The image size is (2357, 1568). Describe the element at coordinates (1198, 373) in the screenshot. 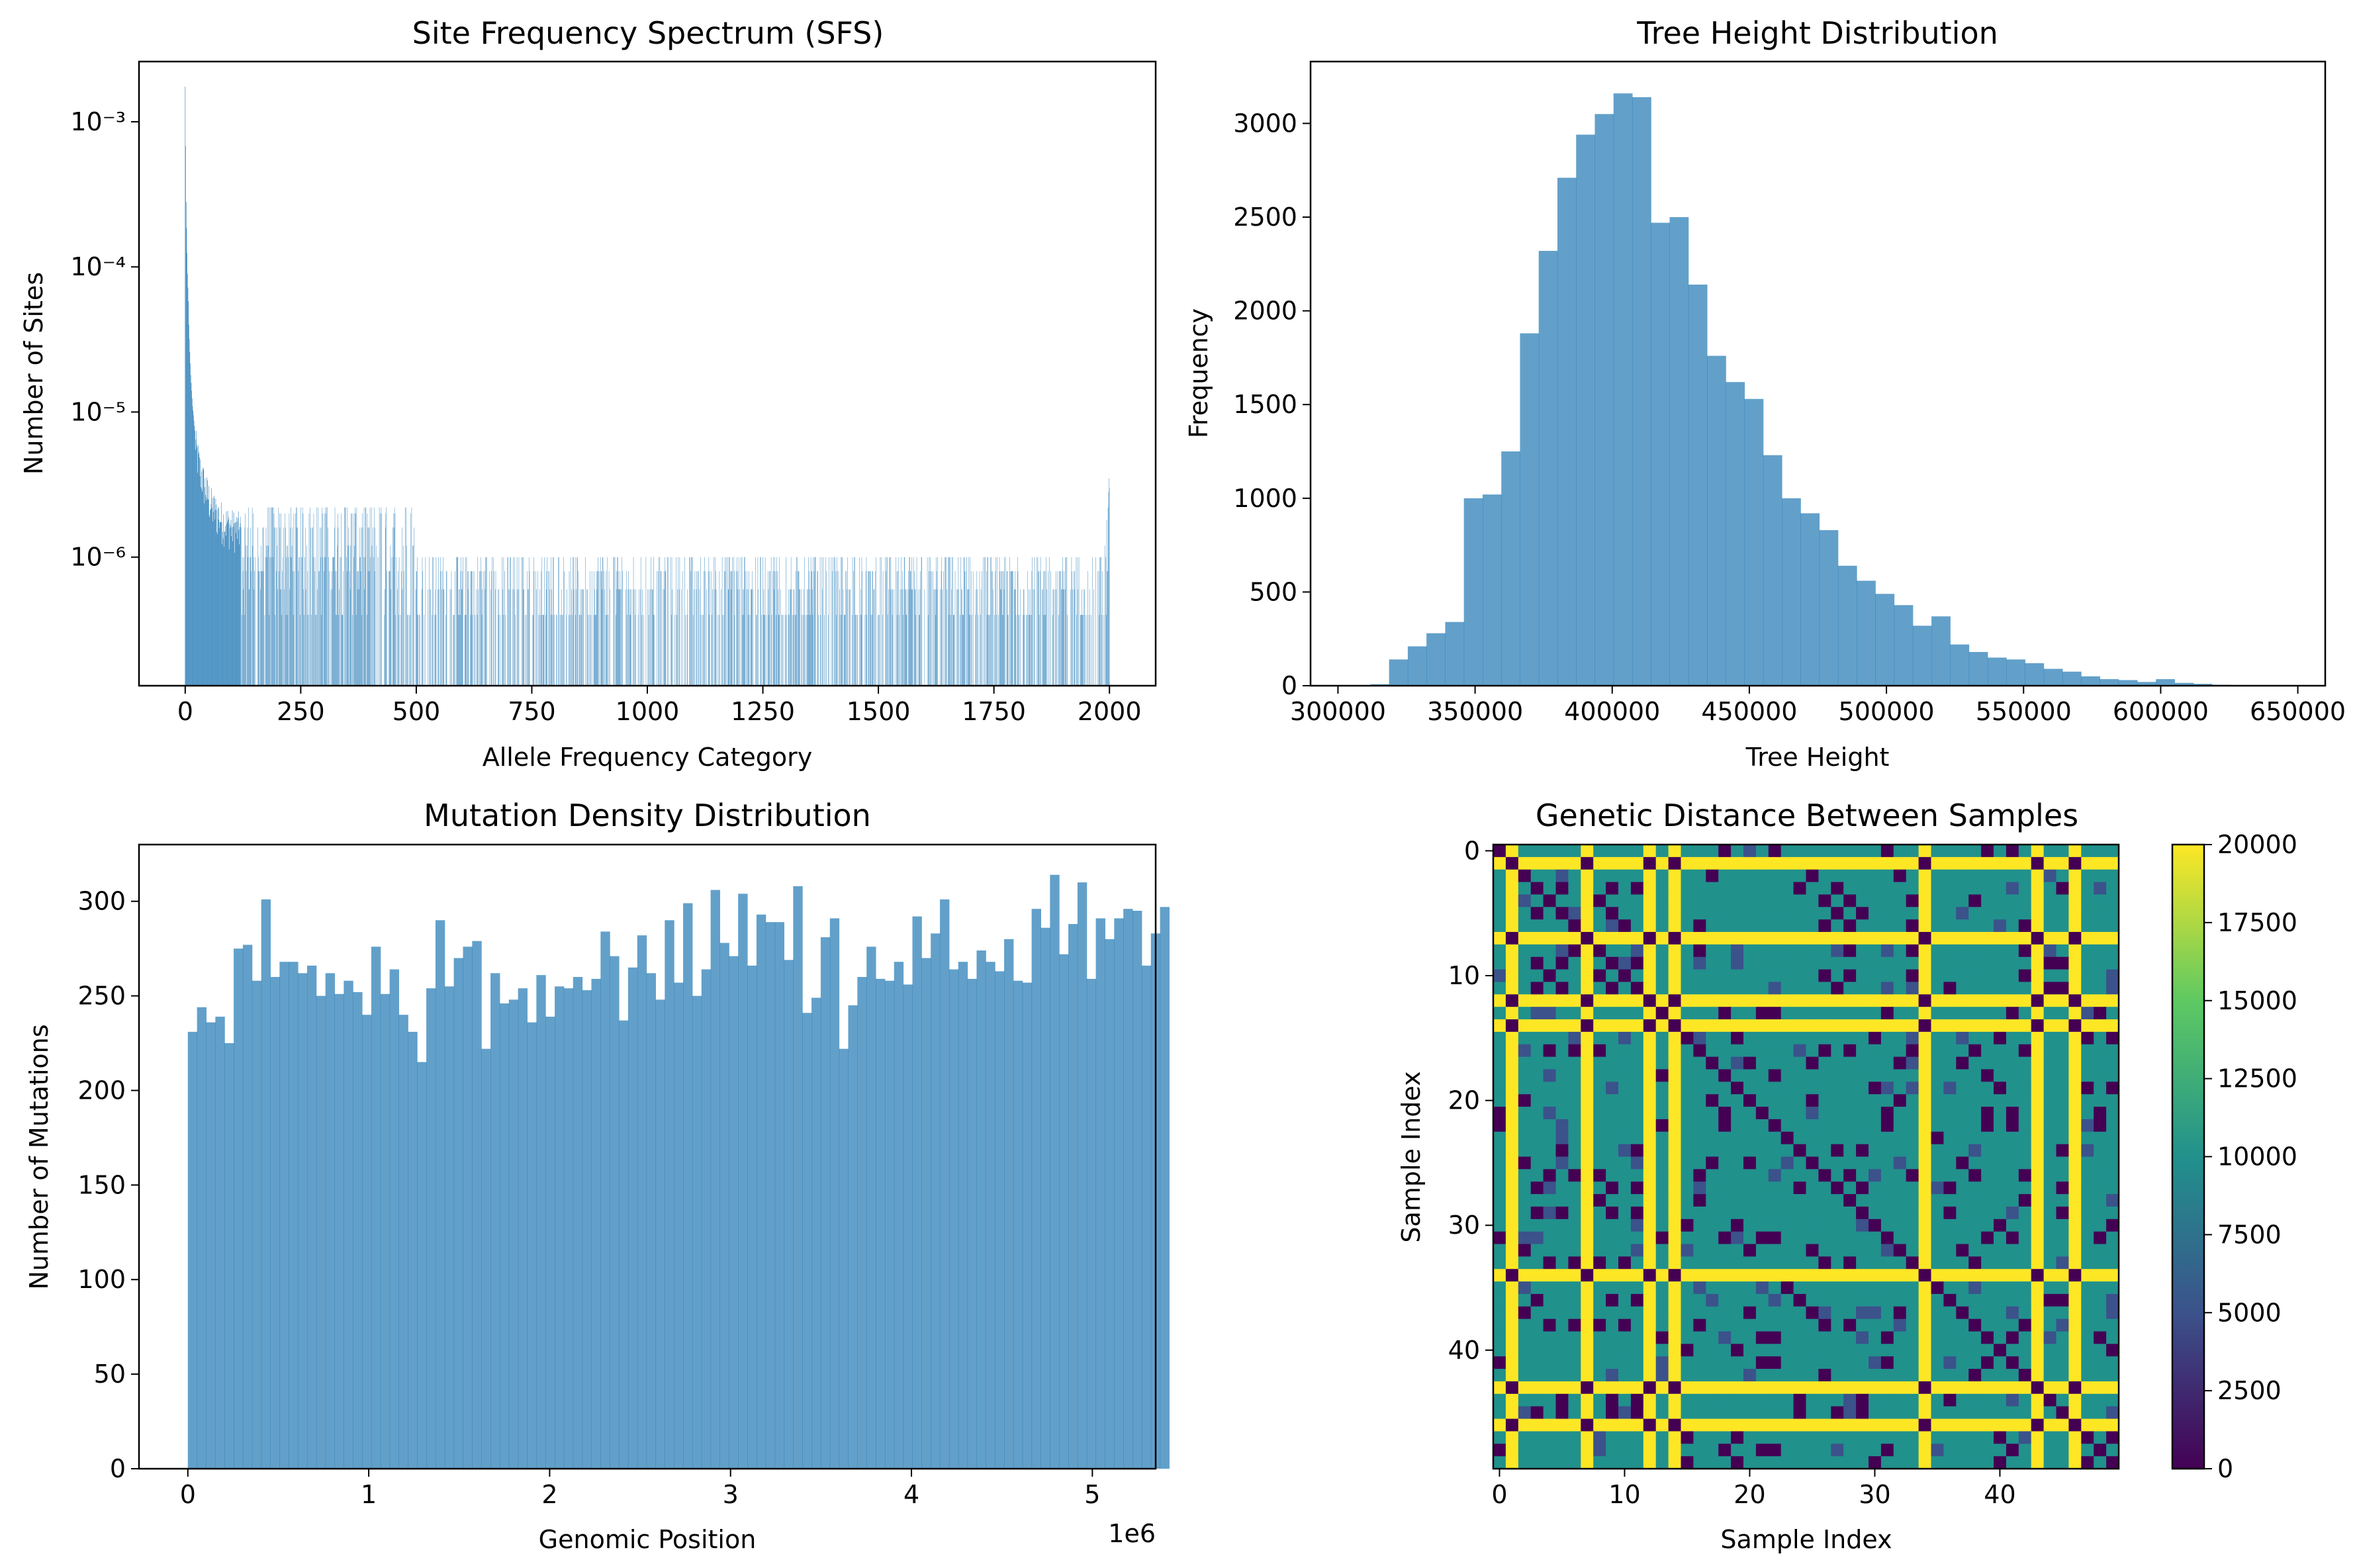

I see `tree-ylabel: Frequency` at that location.